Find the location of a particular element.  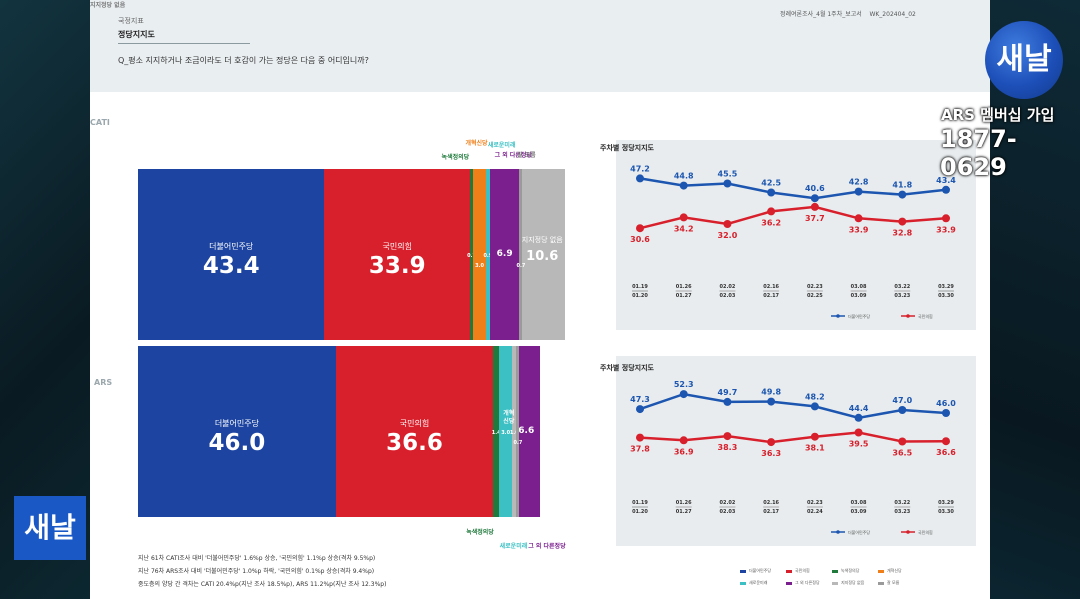

series-0-label-4: 40.6 is located at coordinates (815, 188).